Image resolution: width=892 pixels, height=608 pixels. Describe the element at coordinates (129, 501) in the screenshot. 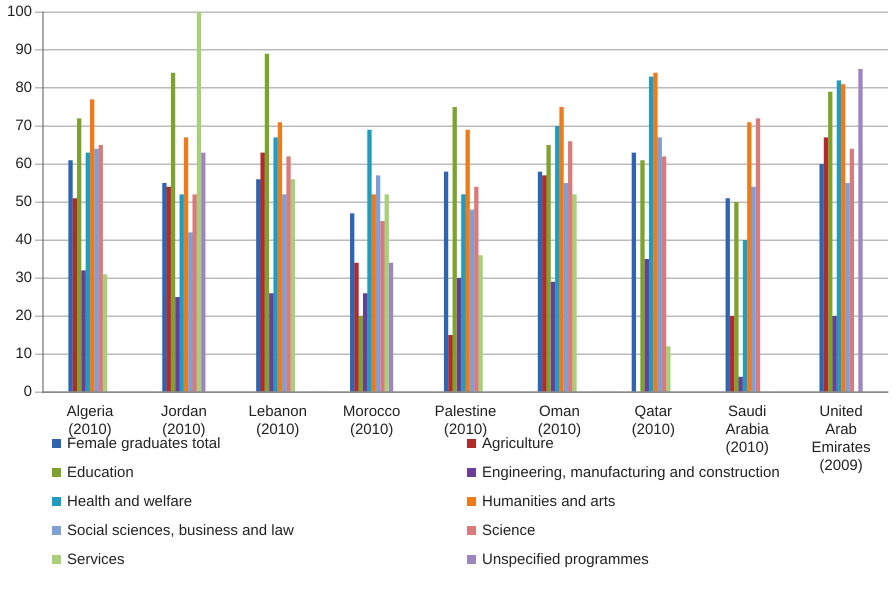

I see `legend-label: Health and welfare` at that location.